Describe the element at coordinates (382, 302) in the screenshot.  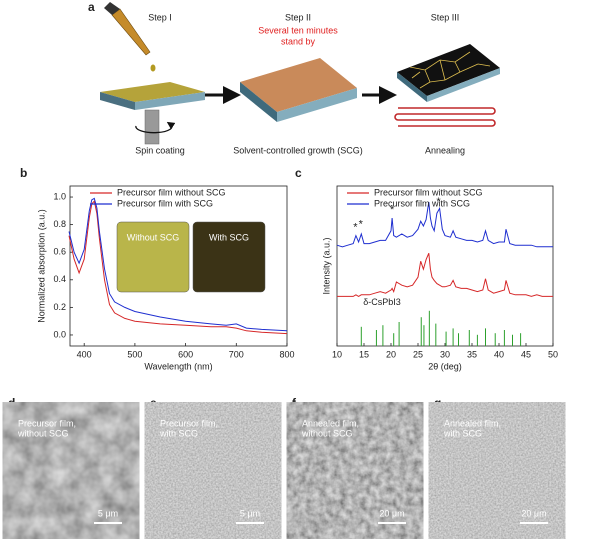
I see `stick-label: δ-CsPbI3` at that location.